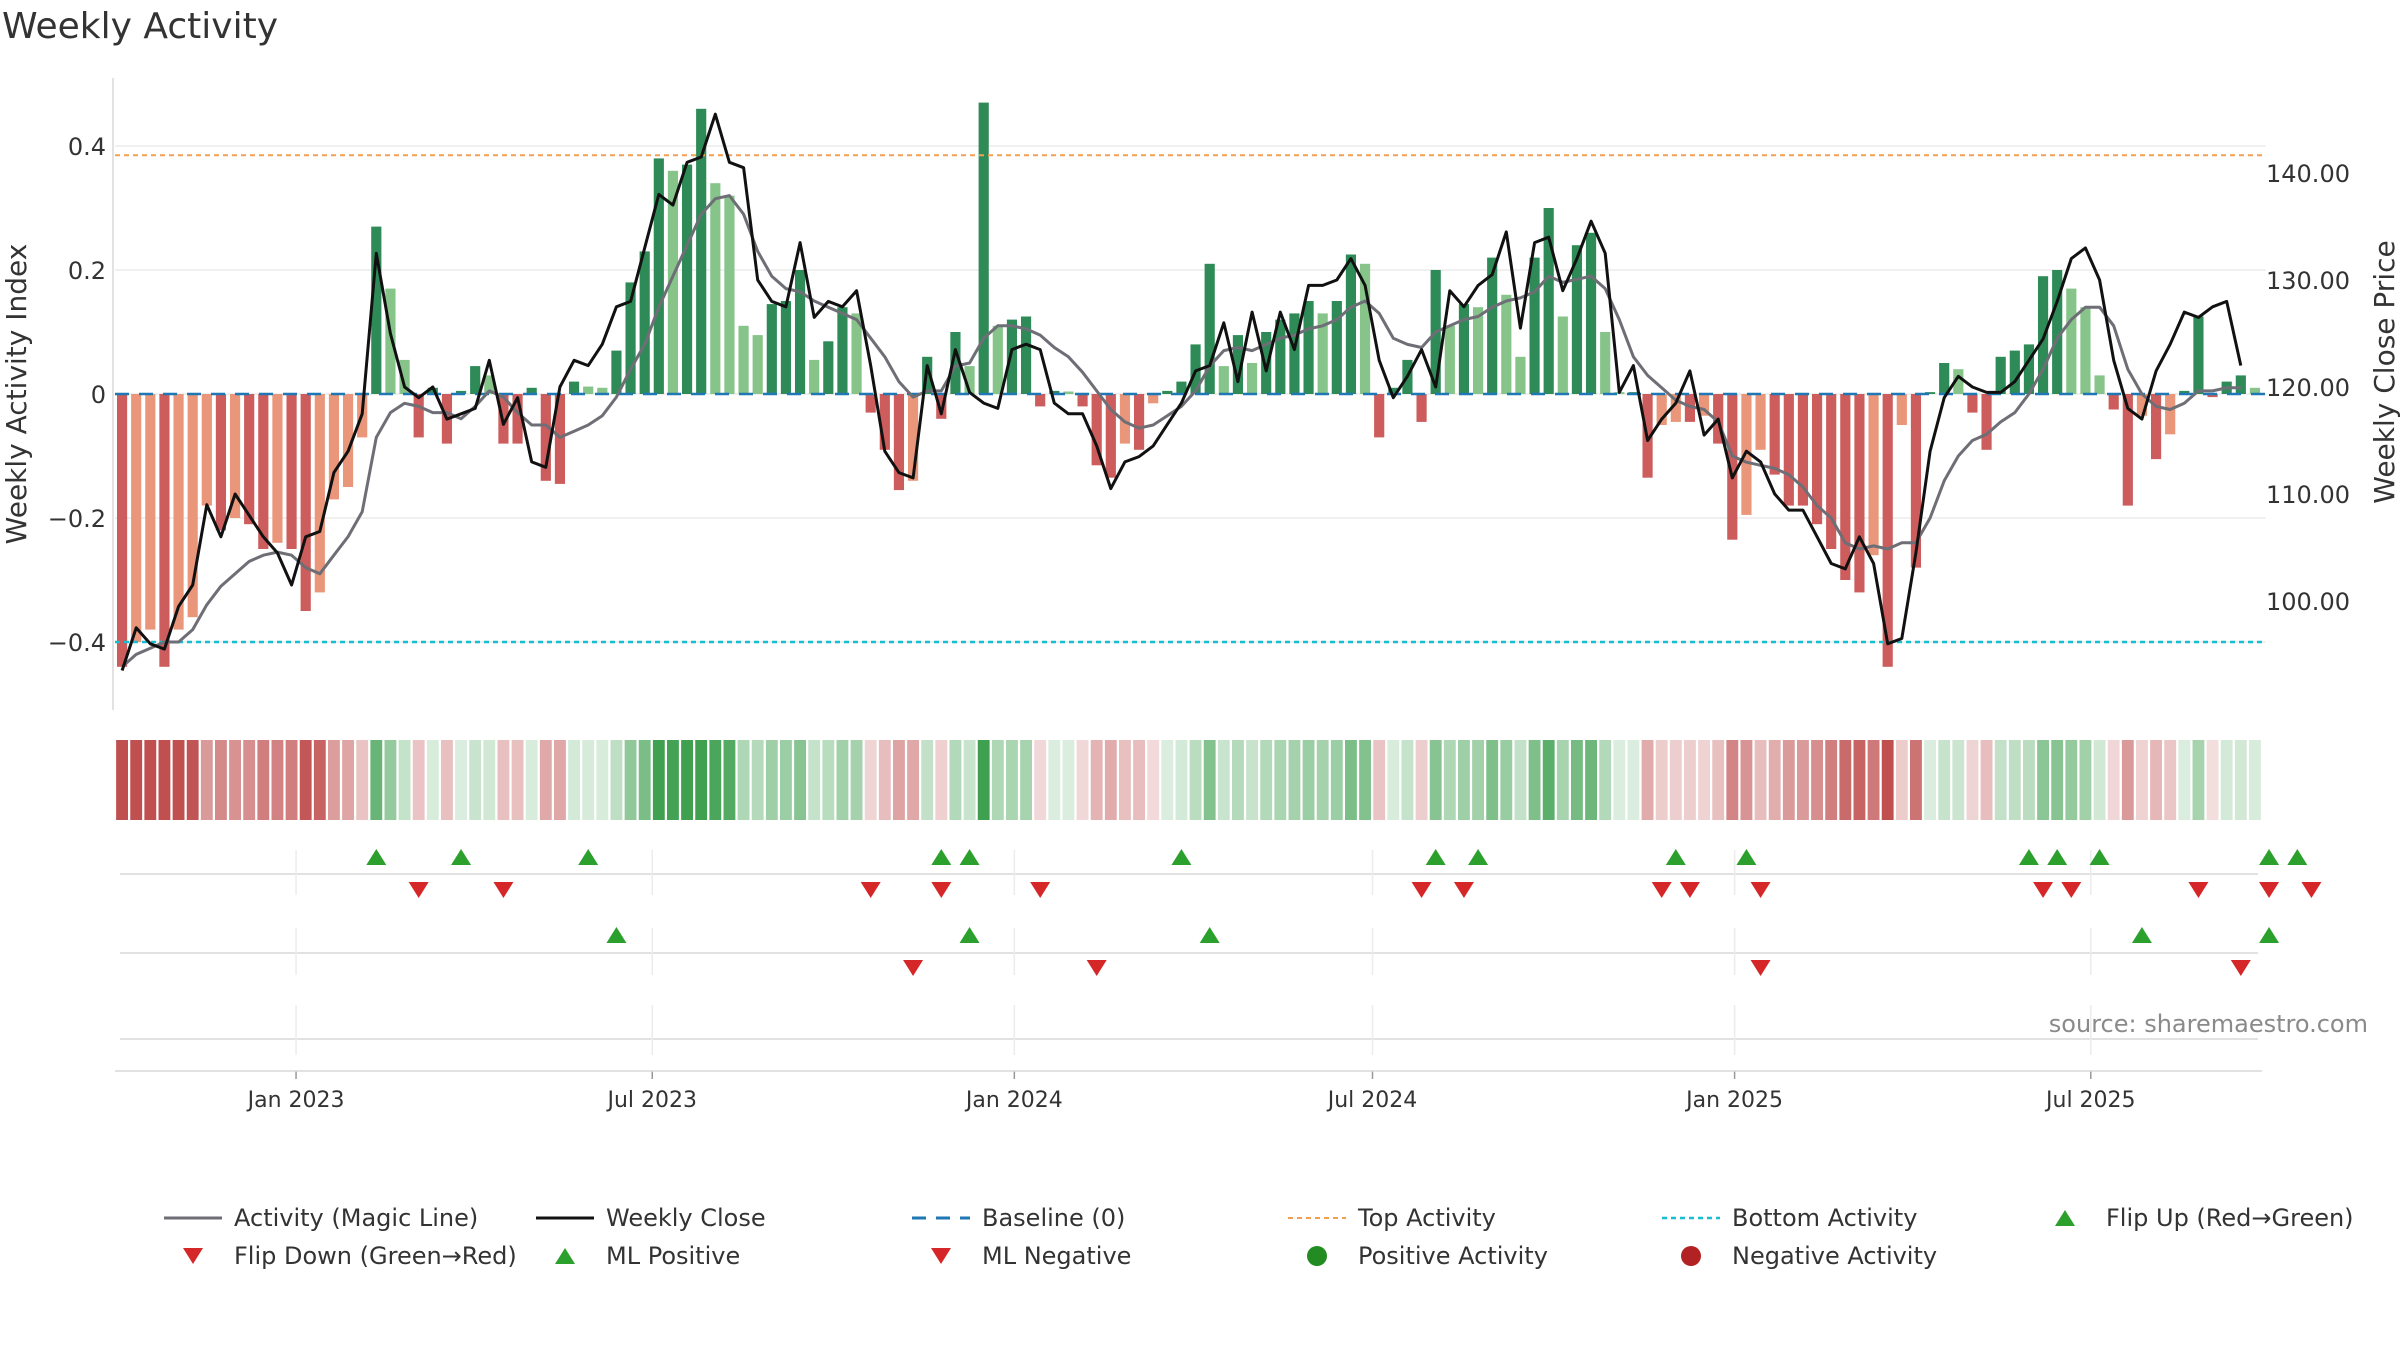 The image size is (2400, 1350). I want to click on legend-label: ML Negative, so click(1057, 1256).